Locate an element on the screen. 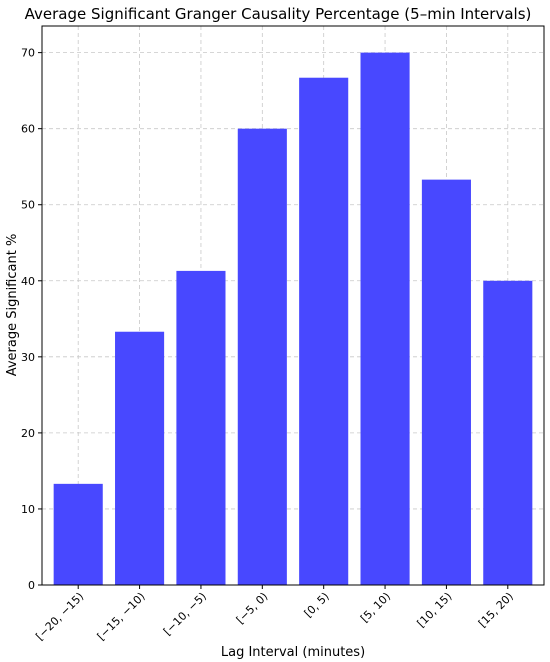  x-axis-label: Lag Interval (minutes) is located at coordinates (293, 652).